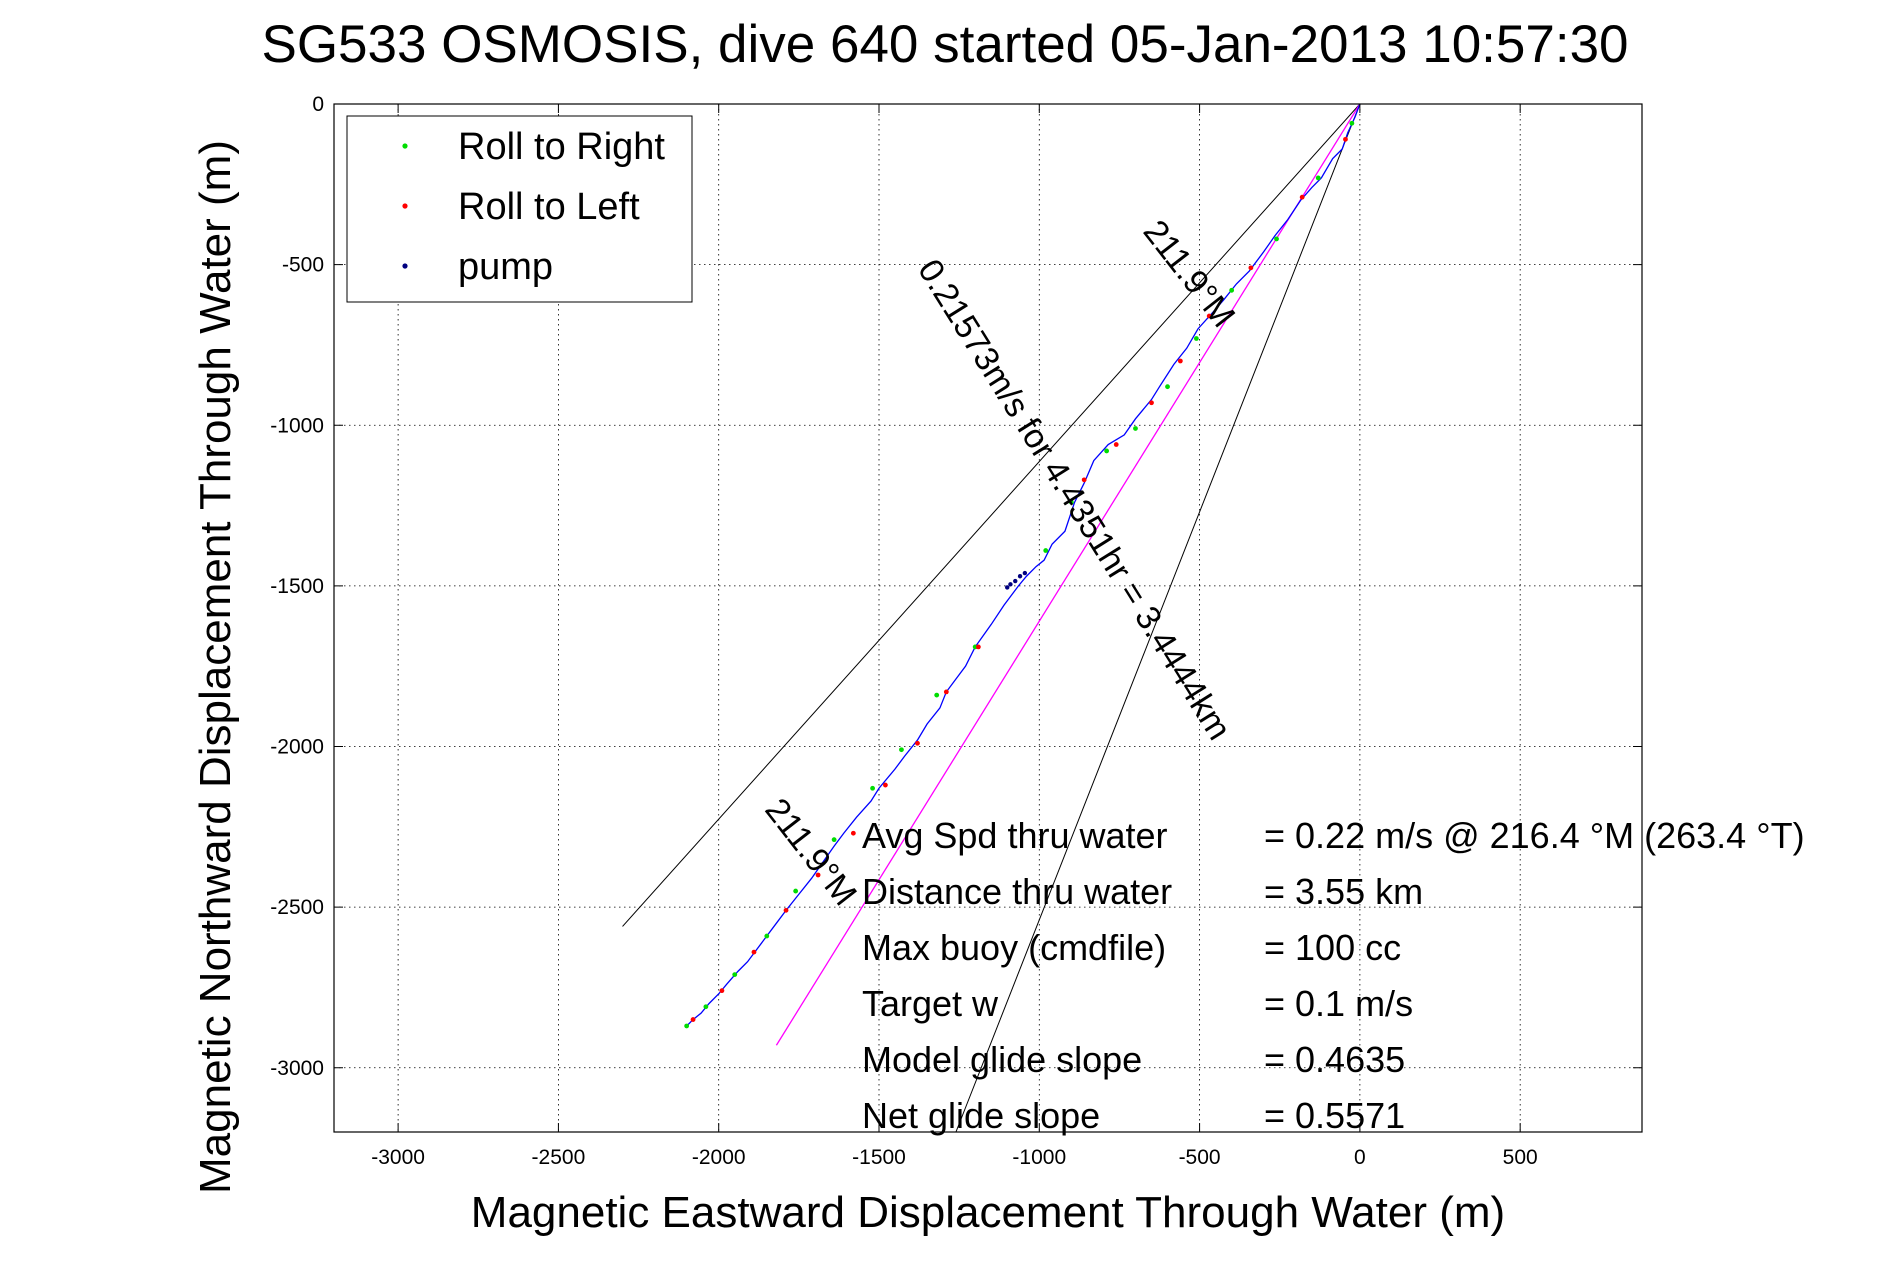 This screenshot has height=1262, width=1891. Describe the element at coordinates (1343, 891) in the screenshot. I see `info-value: = 3.55 km` at that location.